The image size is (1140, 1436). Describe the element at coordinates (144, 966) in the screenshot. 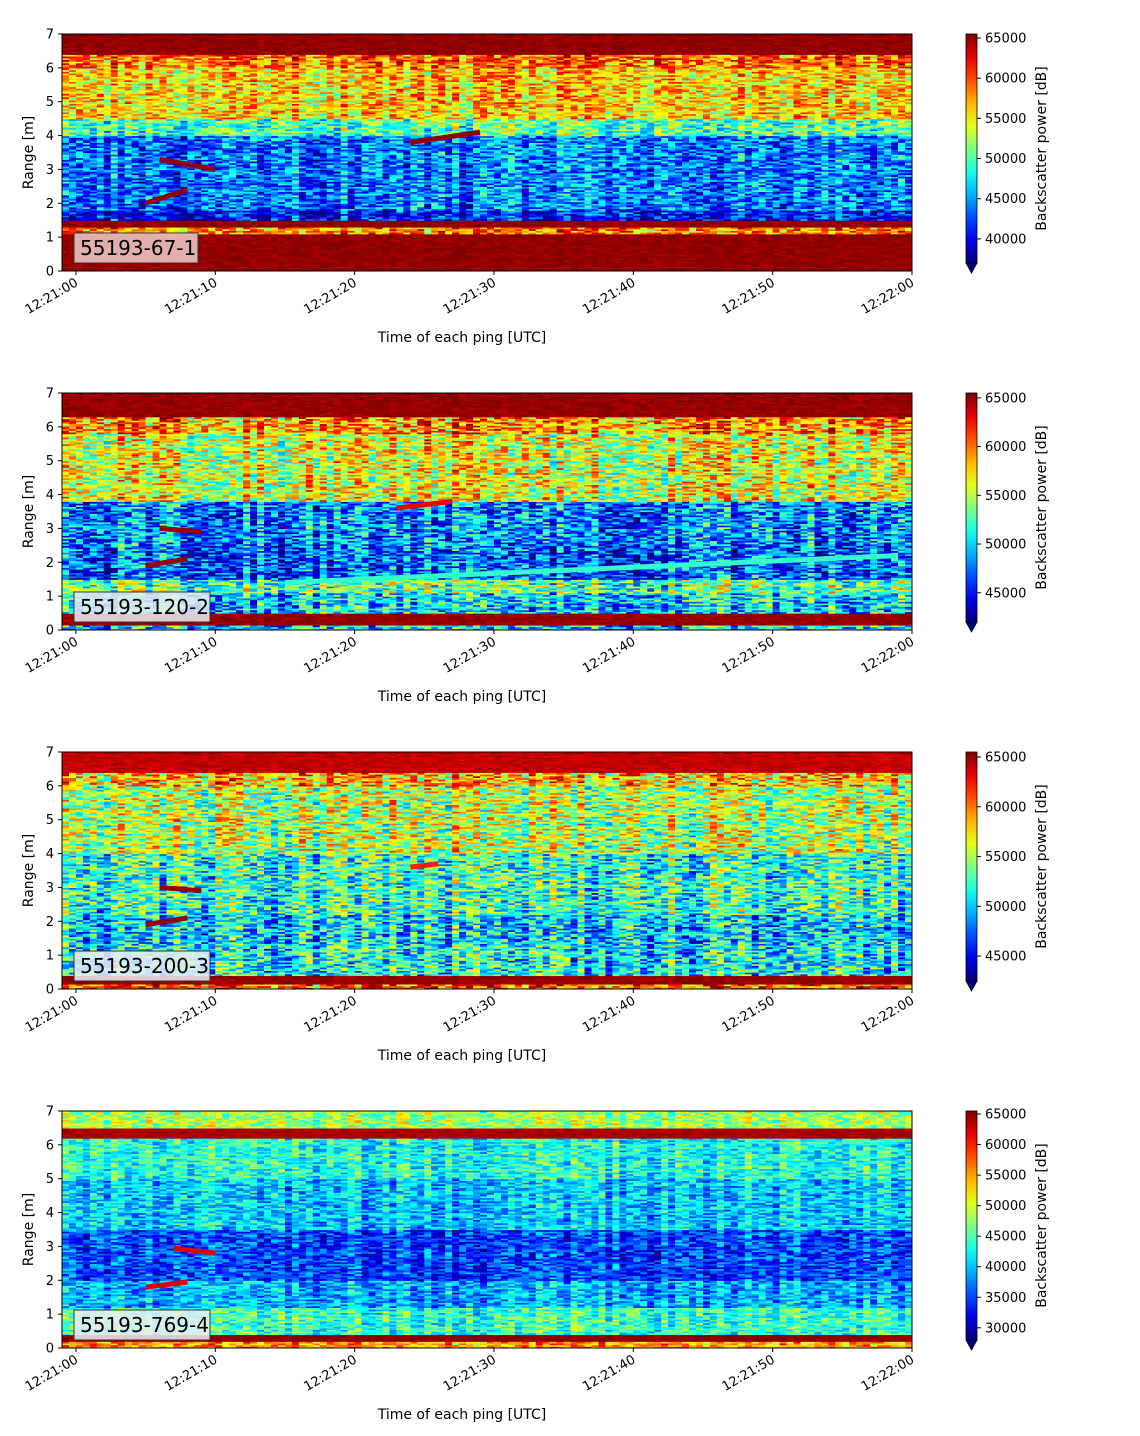

I see `panel-badge-text: 55193-200-3` at that location.